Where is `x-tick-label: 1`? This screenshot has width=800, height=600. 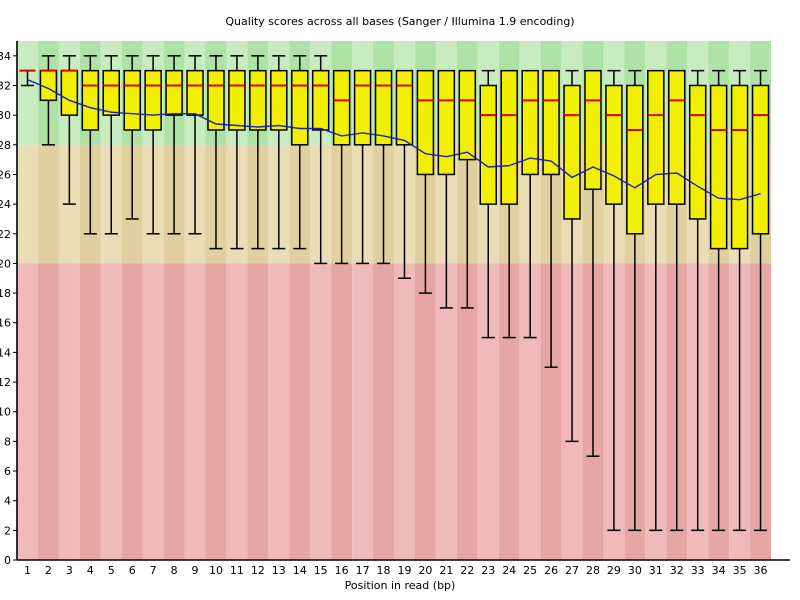
x-tick-label: 1 is located at coordinates (27, 570).